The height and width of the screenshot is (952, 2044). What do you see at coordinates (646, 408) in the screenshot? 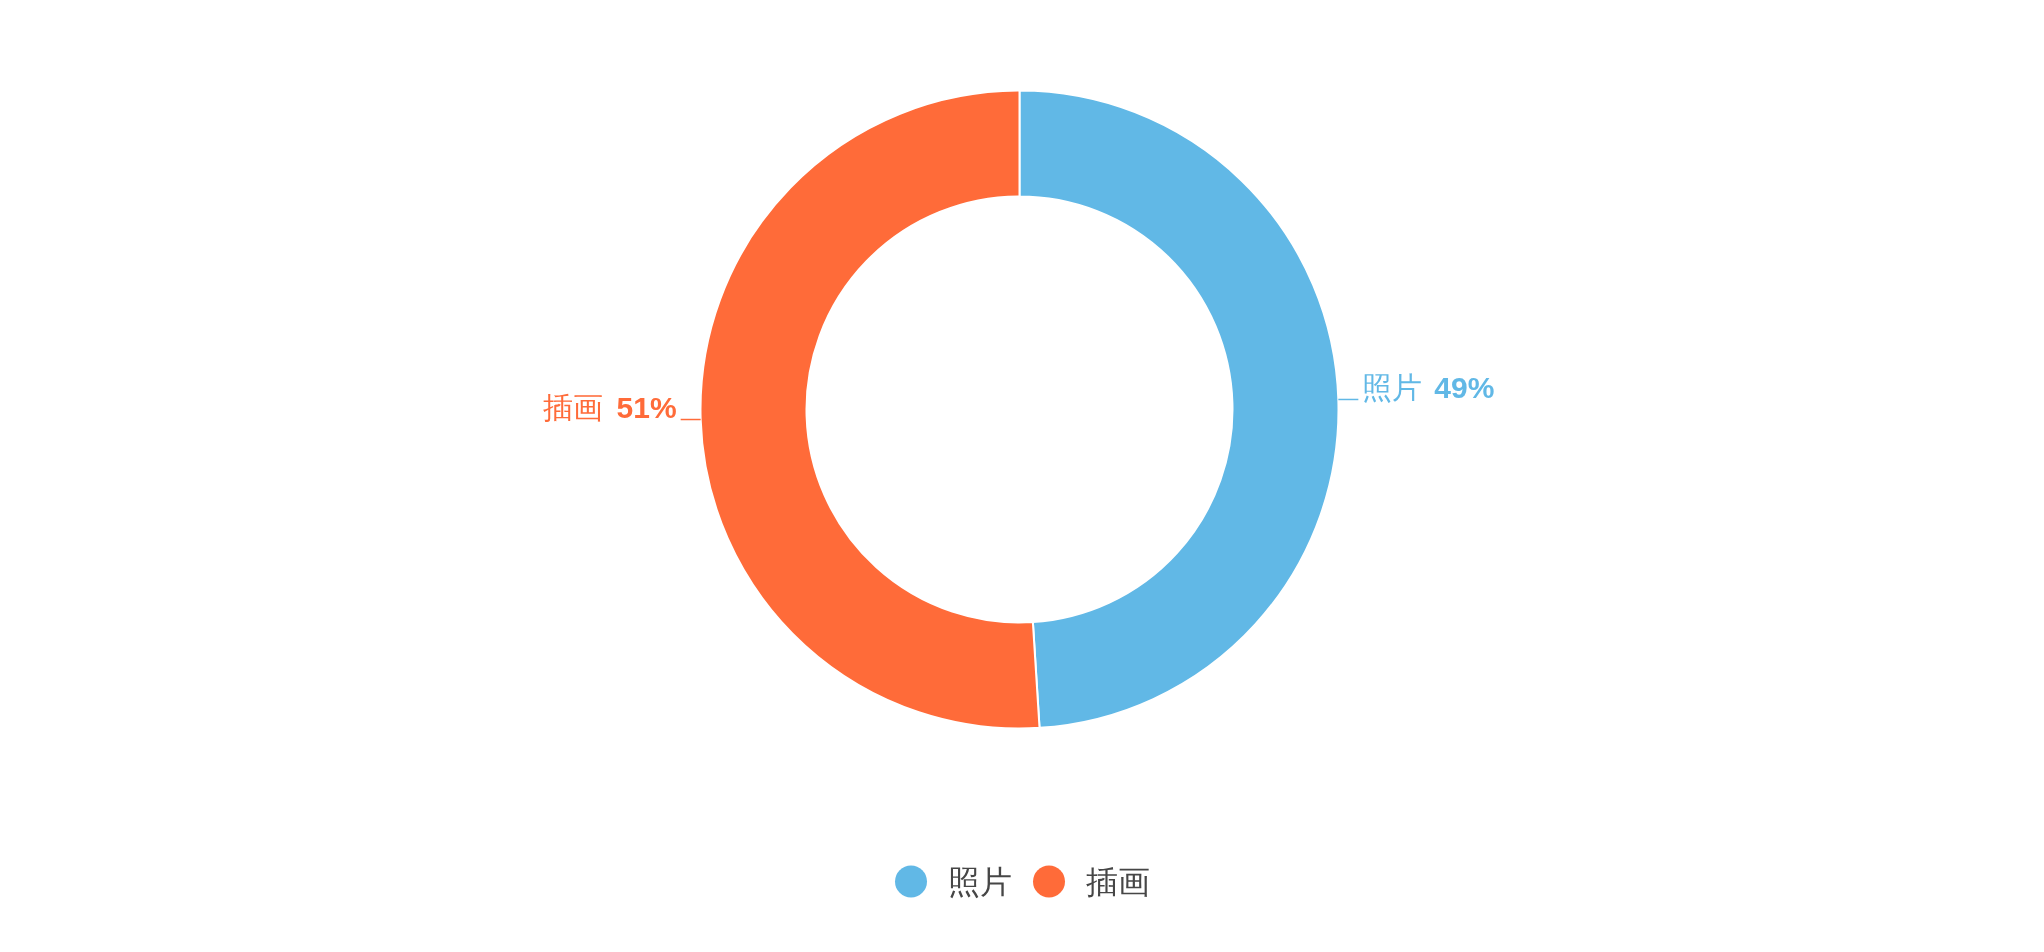
I see `data-label: 51%` at bounding box center [646, 408].